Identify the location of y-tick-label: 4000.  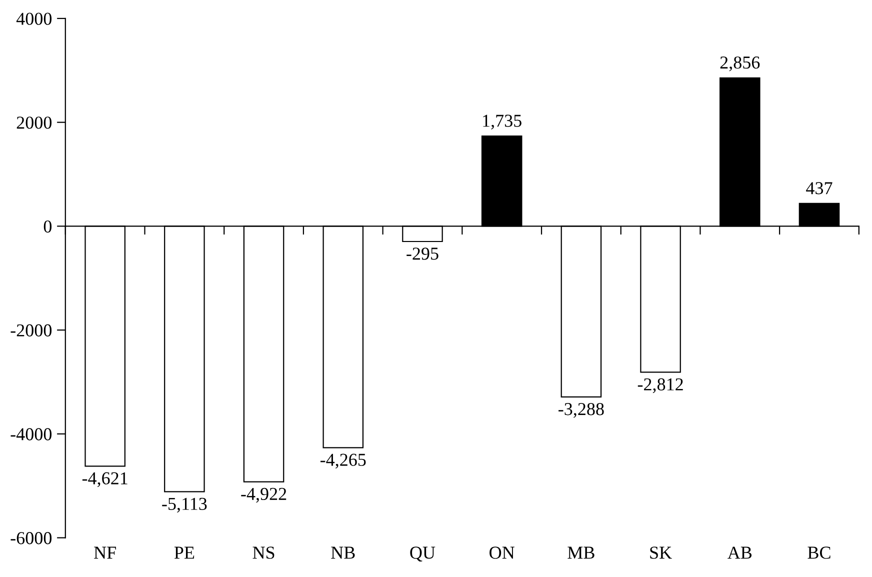
(34, 18).